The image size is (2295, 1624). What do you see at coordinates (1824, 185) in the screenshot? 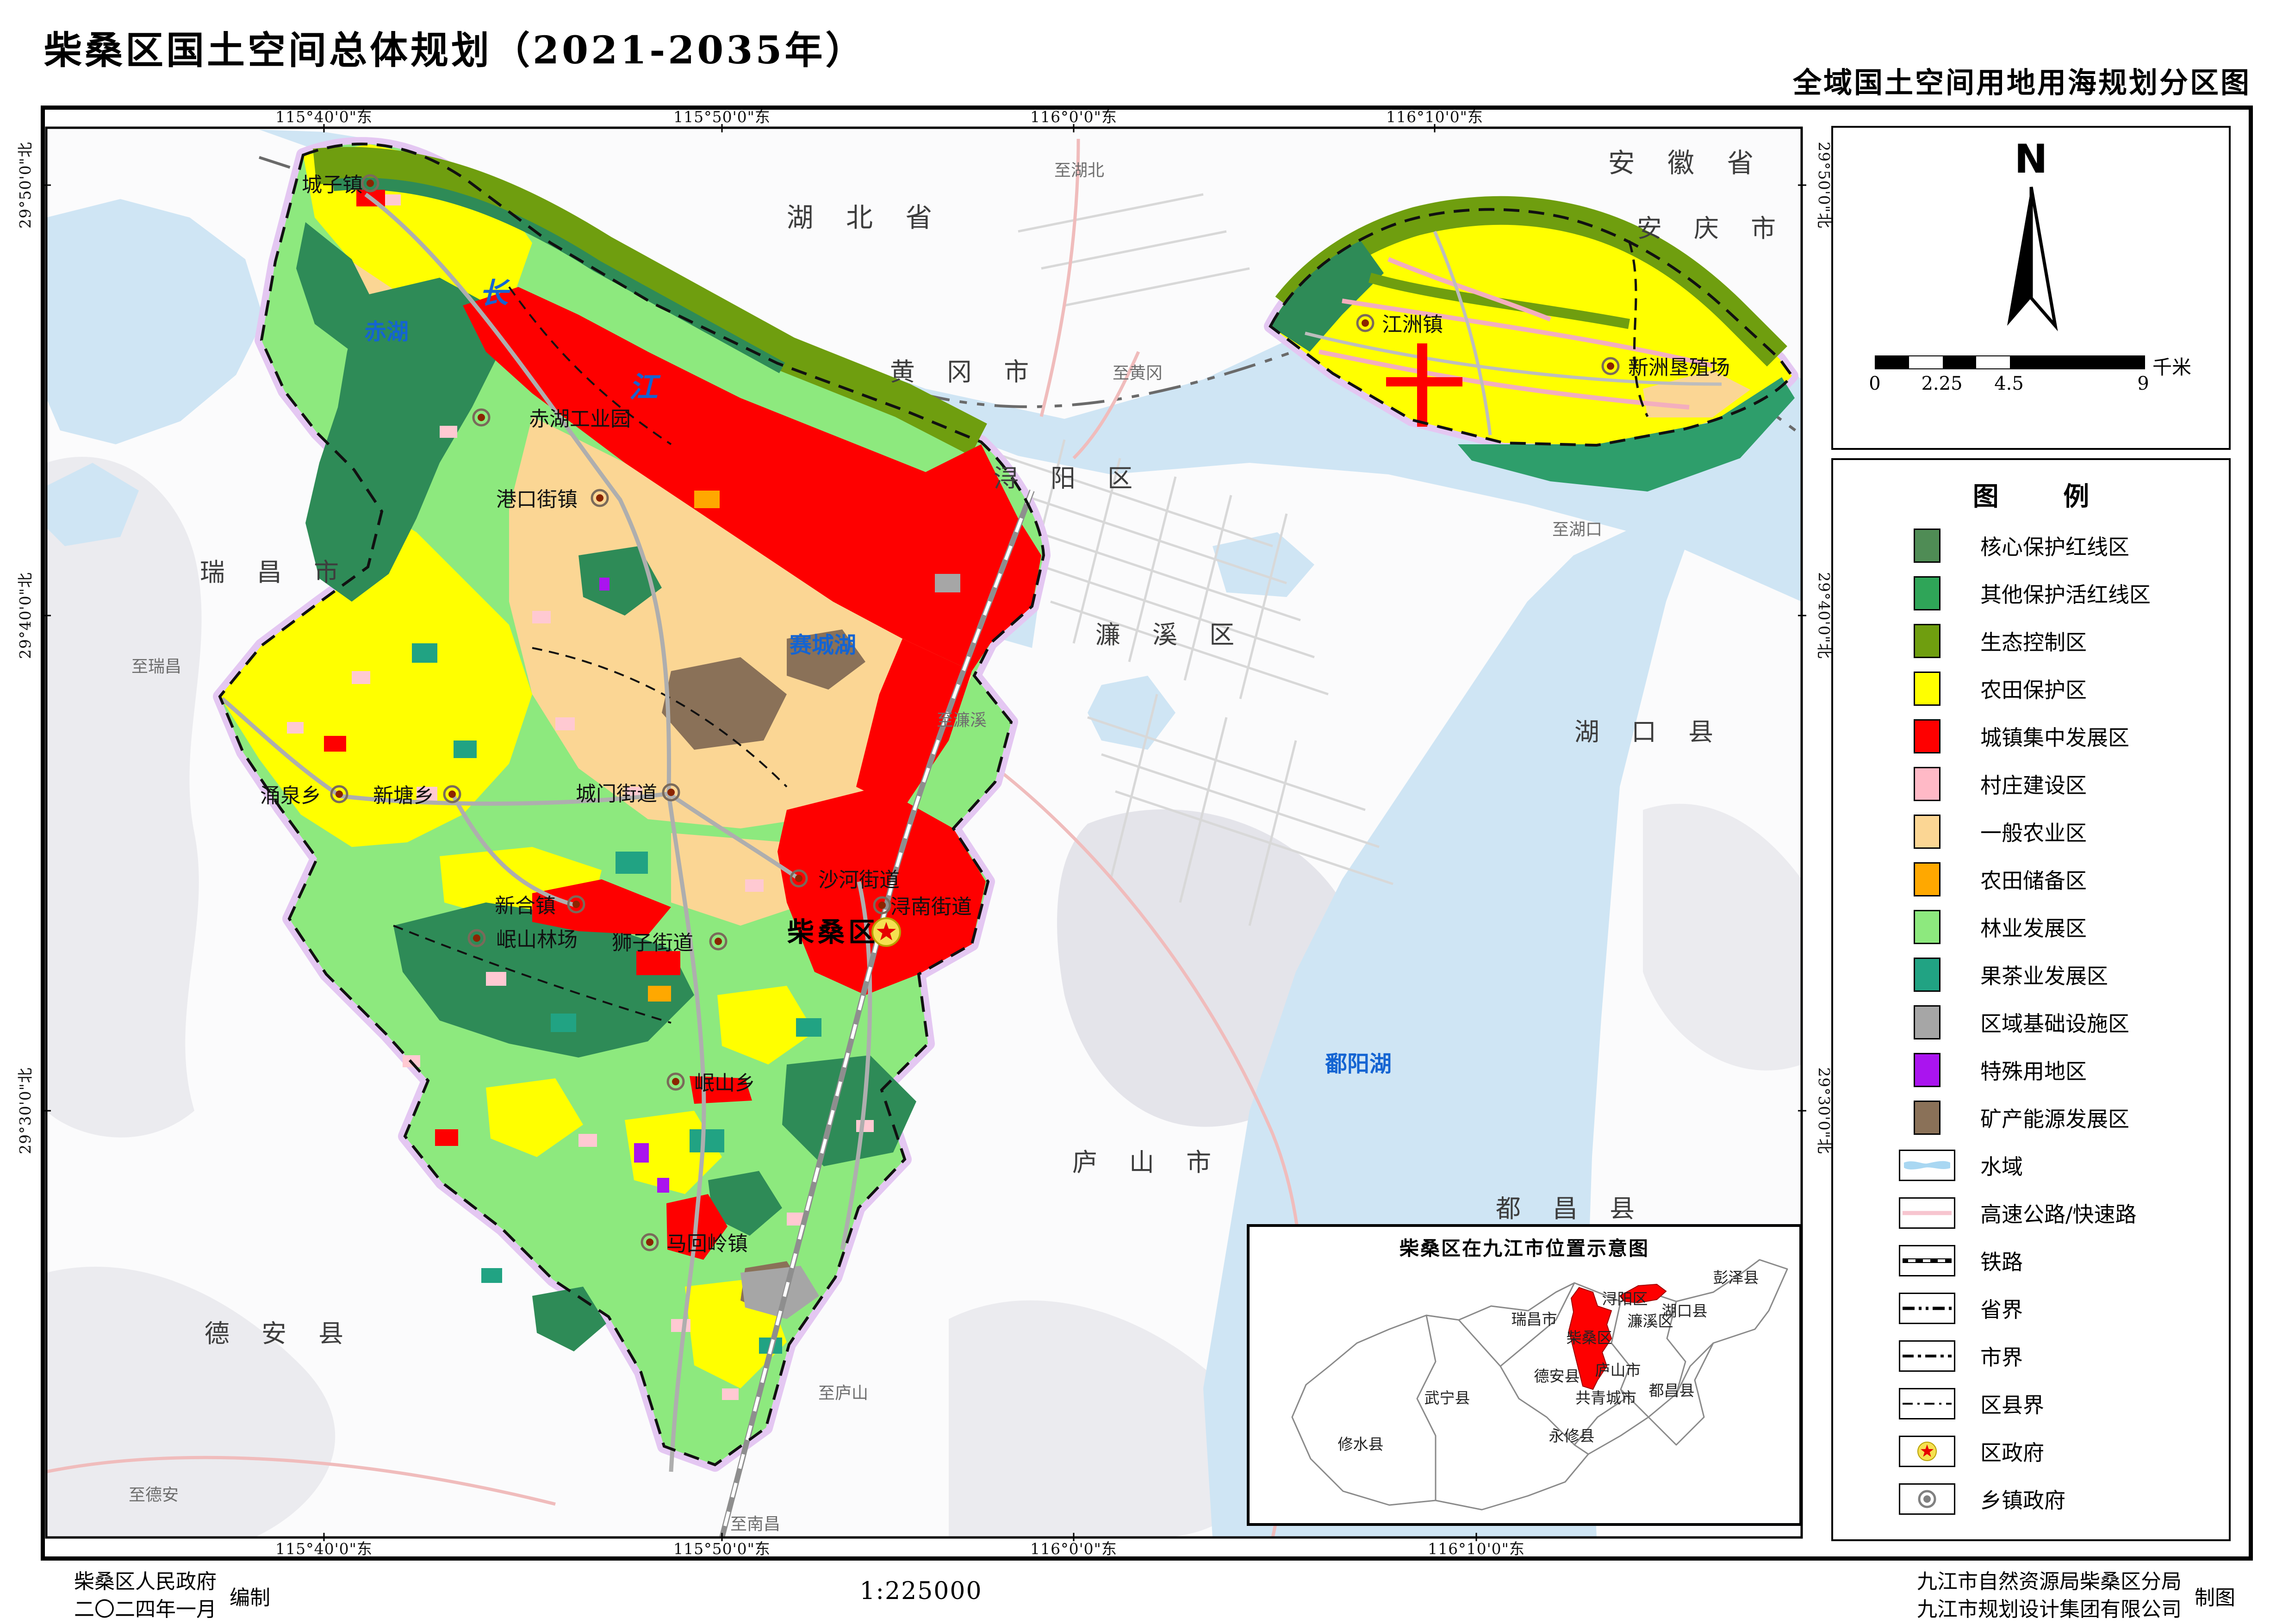
I see `lat-label-right: 29°50'0"北` at bounding box center [1824, 185].